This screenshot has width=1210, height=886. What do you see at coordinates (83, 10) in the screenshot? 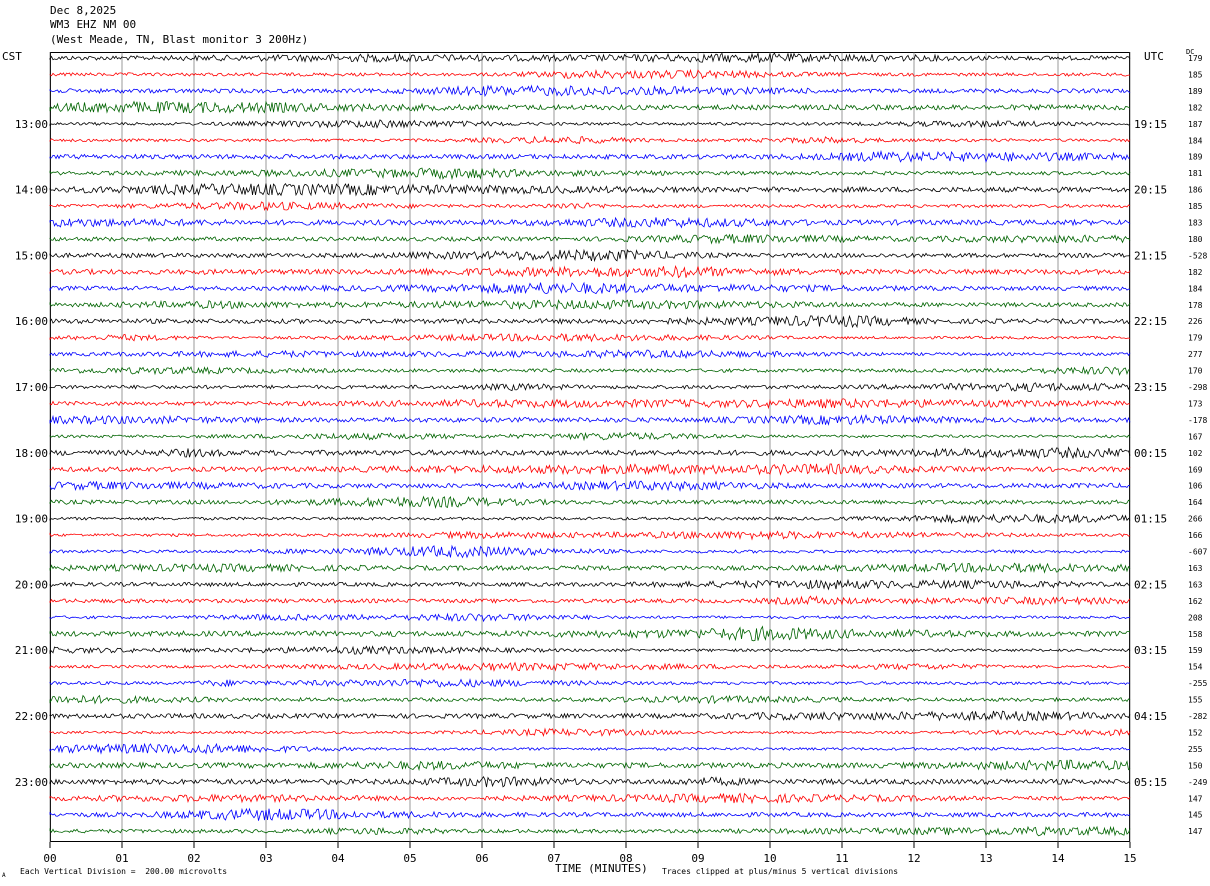
I see `header-date: Dec 8,2025` at bounding box center [83, 10].